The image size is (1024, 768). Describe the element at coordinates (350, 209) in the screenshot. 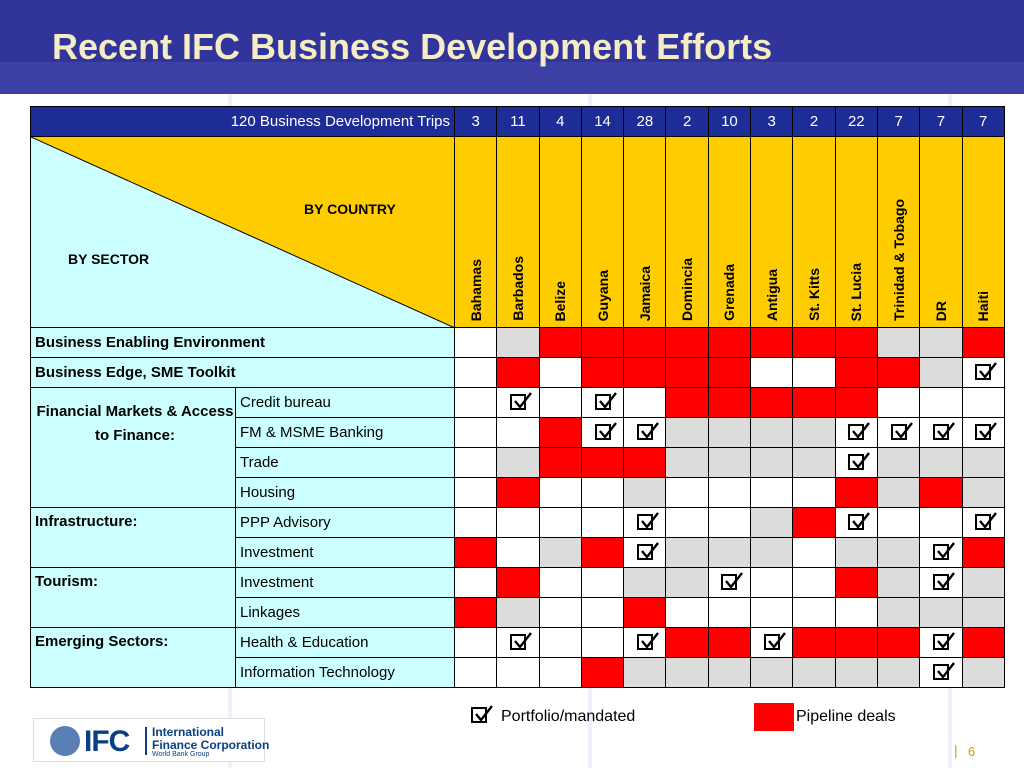

I see `by-country-label: BY COUNTRY` at that location.